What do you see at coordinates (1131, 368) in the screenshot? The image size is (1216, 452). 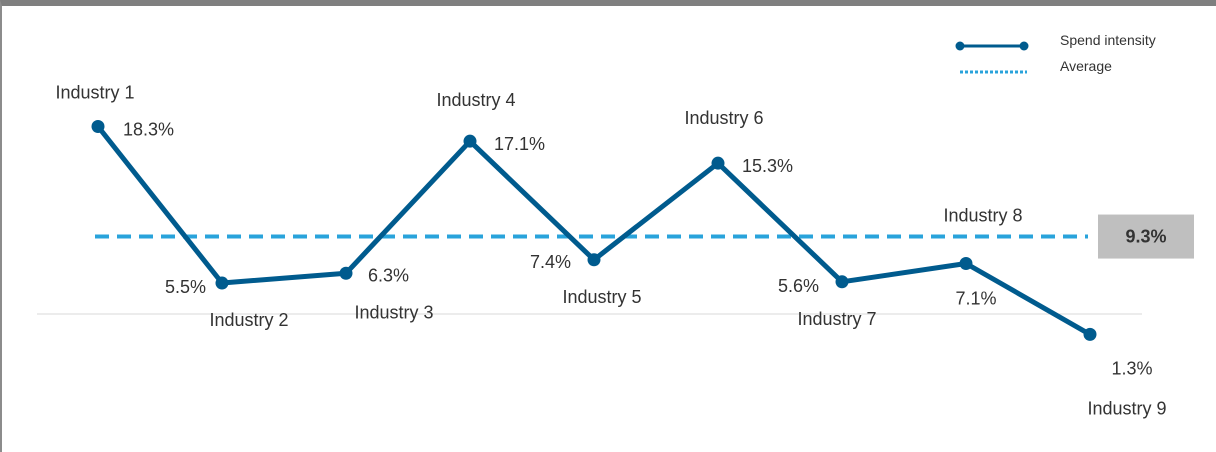 I see `data-value-label: 1.3%` at bounding box center [1131, 368].